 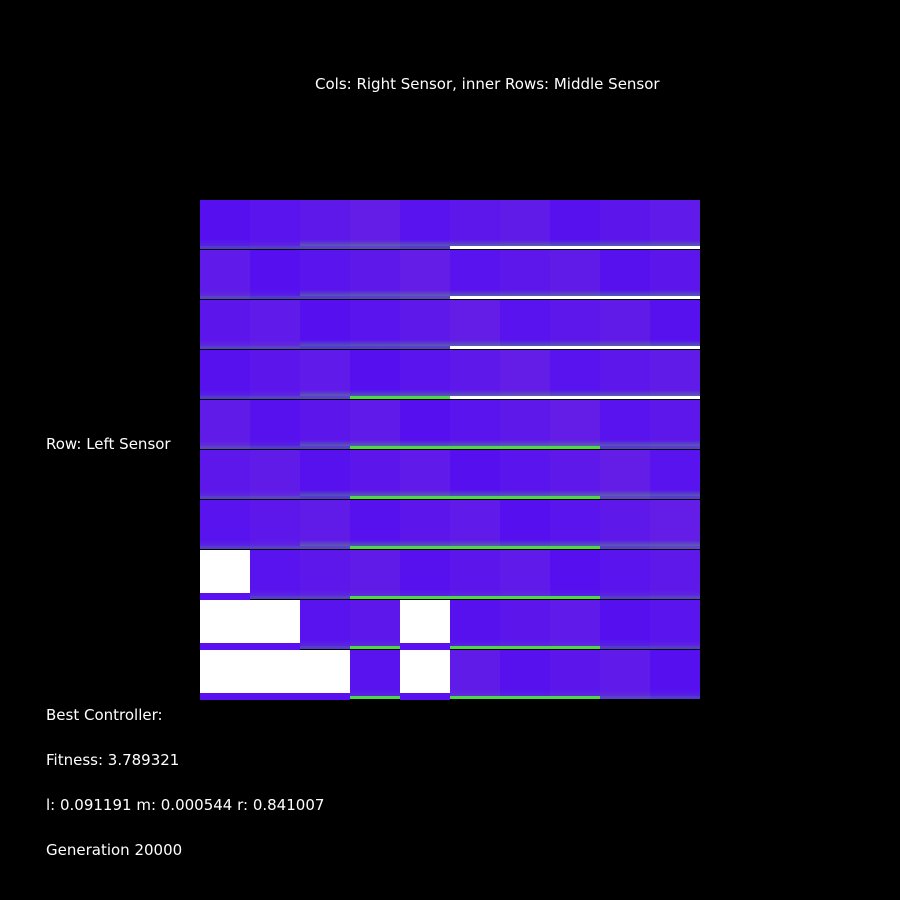 What do you see at coordinates (108, 444) in the screenshot?
I see `row-axis-label: Row: Left Sensor` at bounding box center [108, 444].